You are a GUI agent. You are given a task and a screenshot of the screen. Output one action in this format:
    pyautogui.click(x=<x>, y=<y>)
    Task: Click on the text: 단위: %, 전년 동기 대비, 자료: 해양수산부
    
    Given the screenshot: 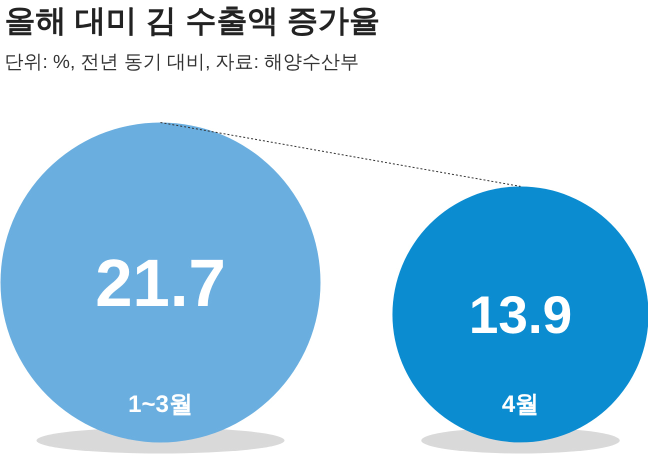 What is the action you would take?
    pyautogui.click(x=182, y=62)
    